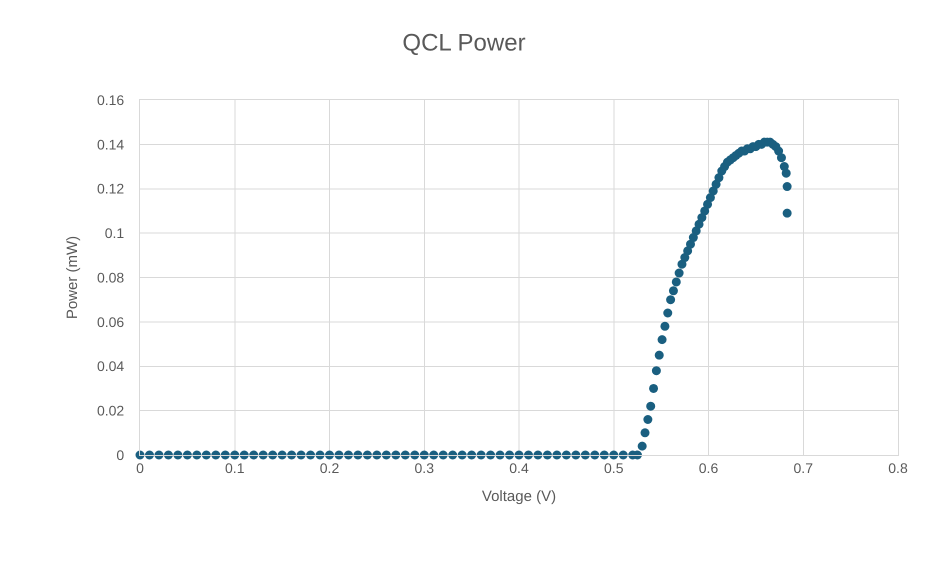  I want to click on y-tick-label: 0.08, so click(110, 277).